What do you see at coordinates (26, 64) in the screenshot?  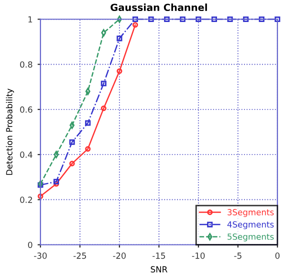 I see `y-tick-label: 0.8` at bounding box center [26, 64].